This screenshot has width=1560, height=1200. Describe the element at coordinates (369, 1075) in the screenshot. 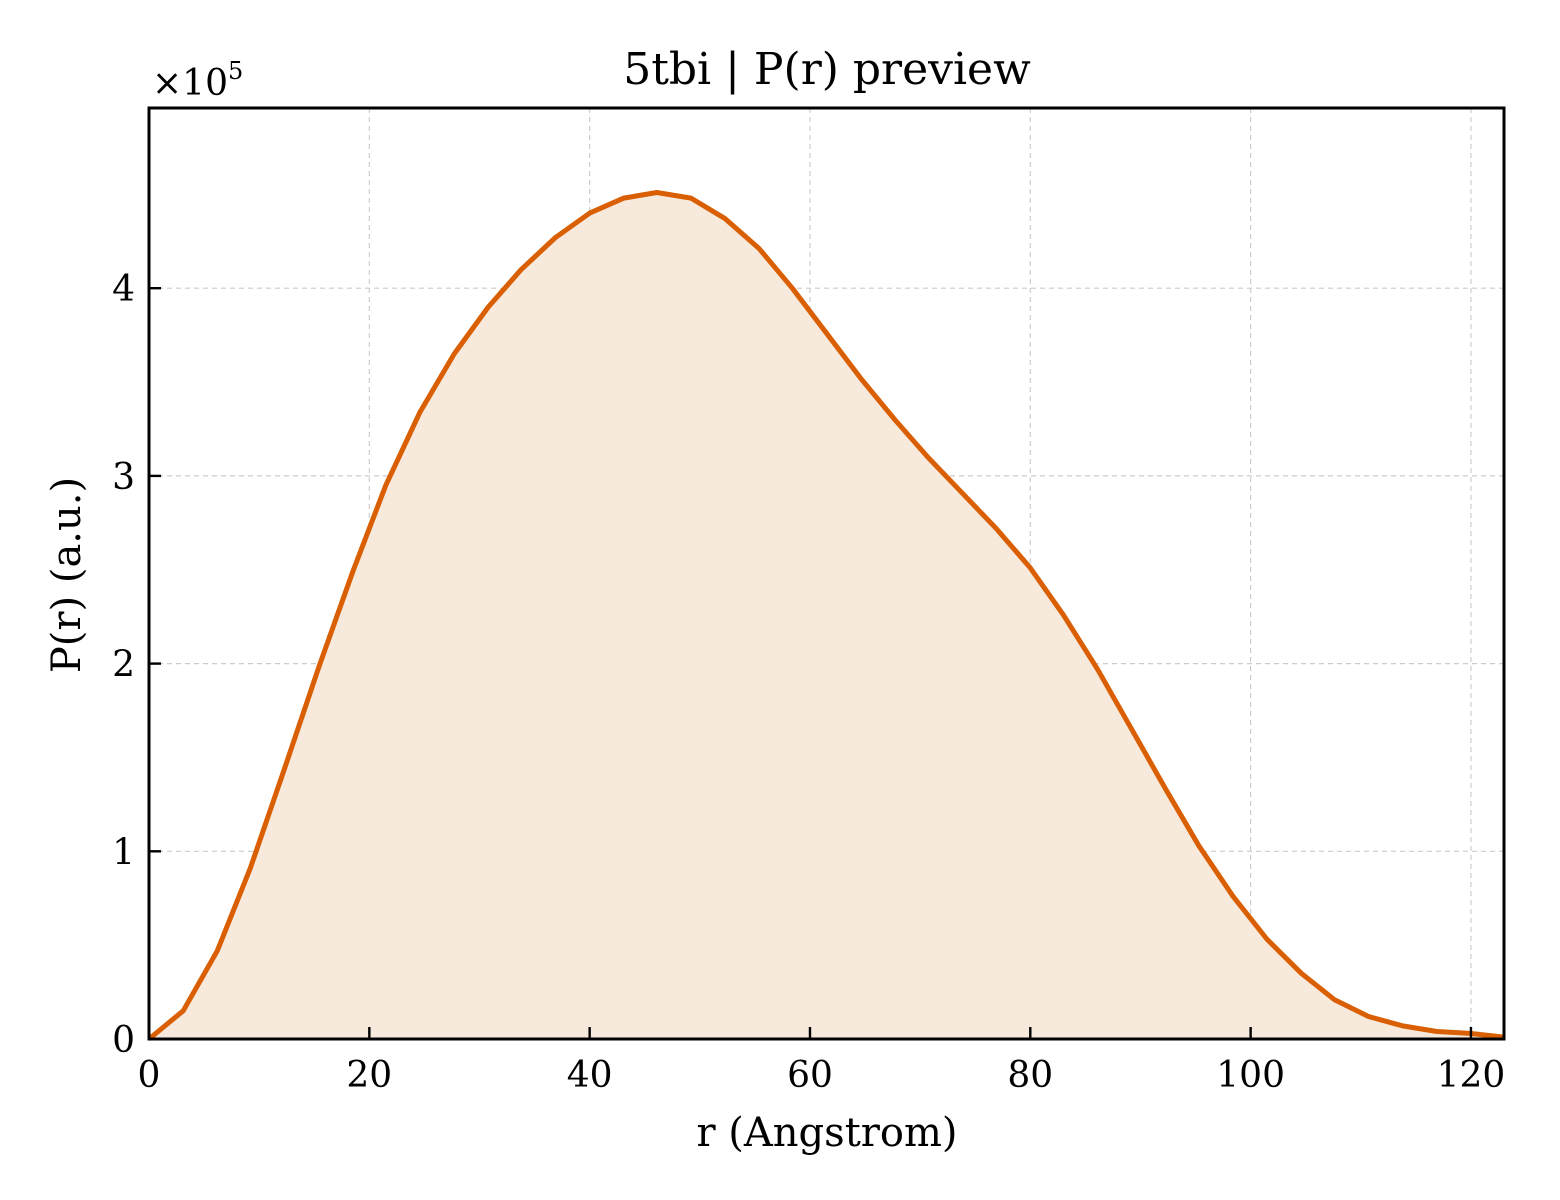

I see `x-tick-label: 20` at that location.